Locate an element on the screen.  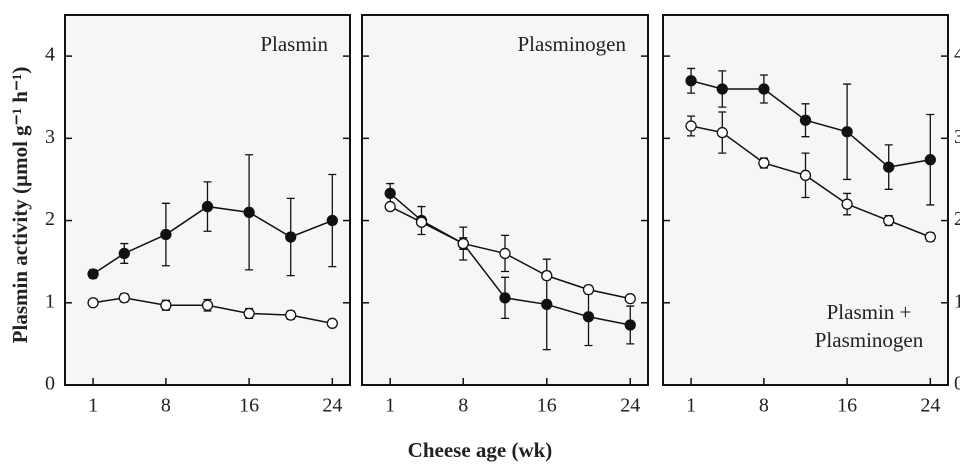
x-axis-label: Cheese age (wk) is located at coordinates (480, 450).